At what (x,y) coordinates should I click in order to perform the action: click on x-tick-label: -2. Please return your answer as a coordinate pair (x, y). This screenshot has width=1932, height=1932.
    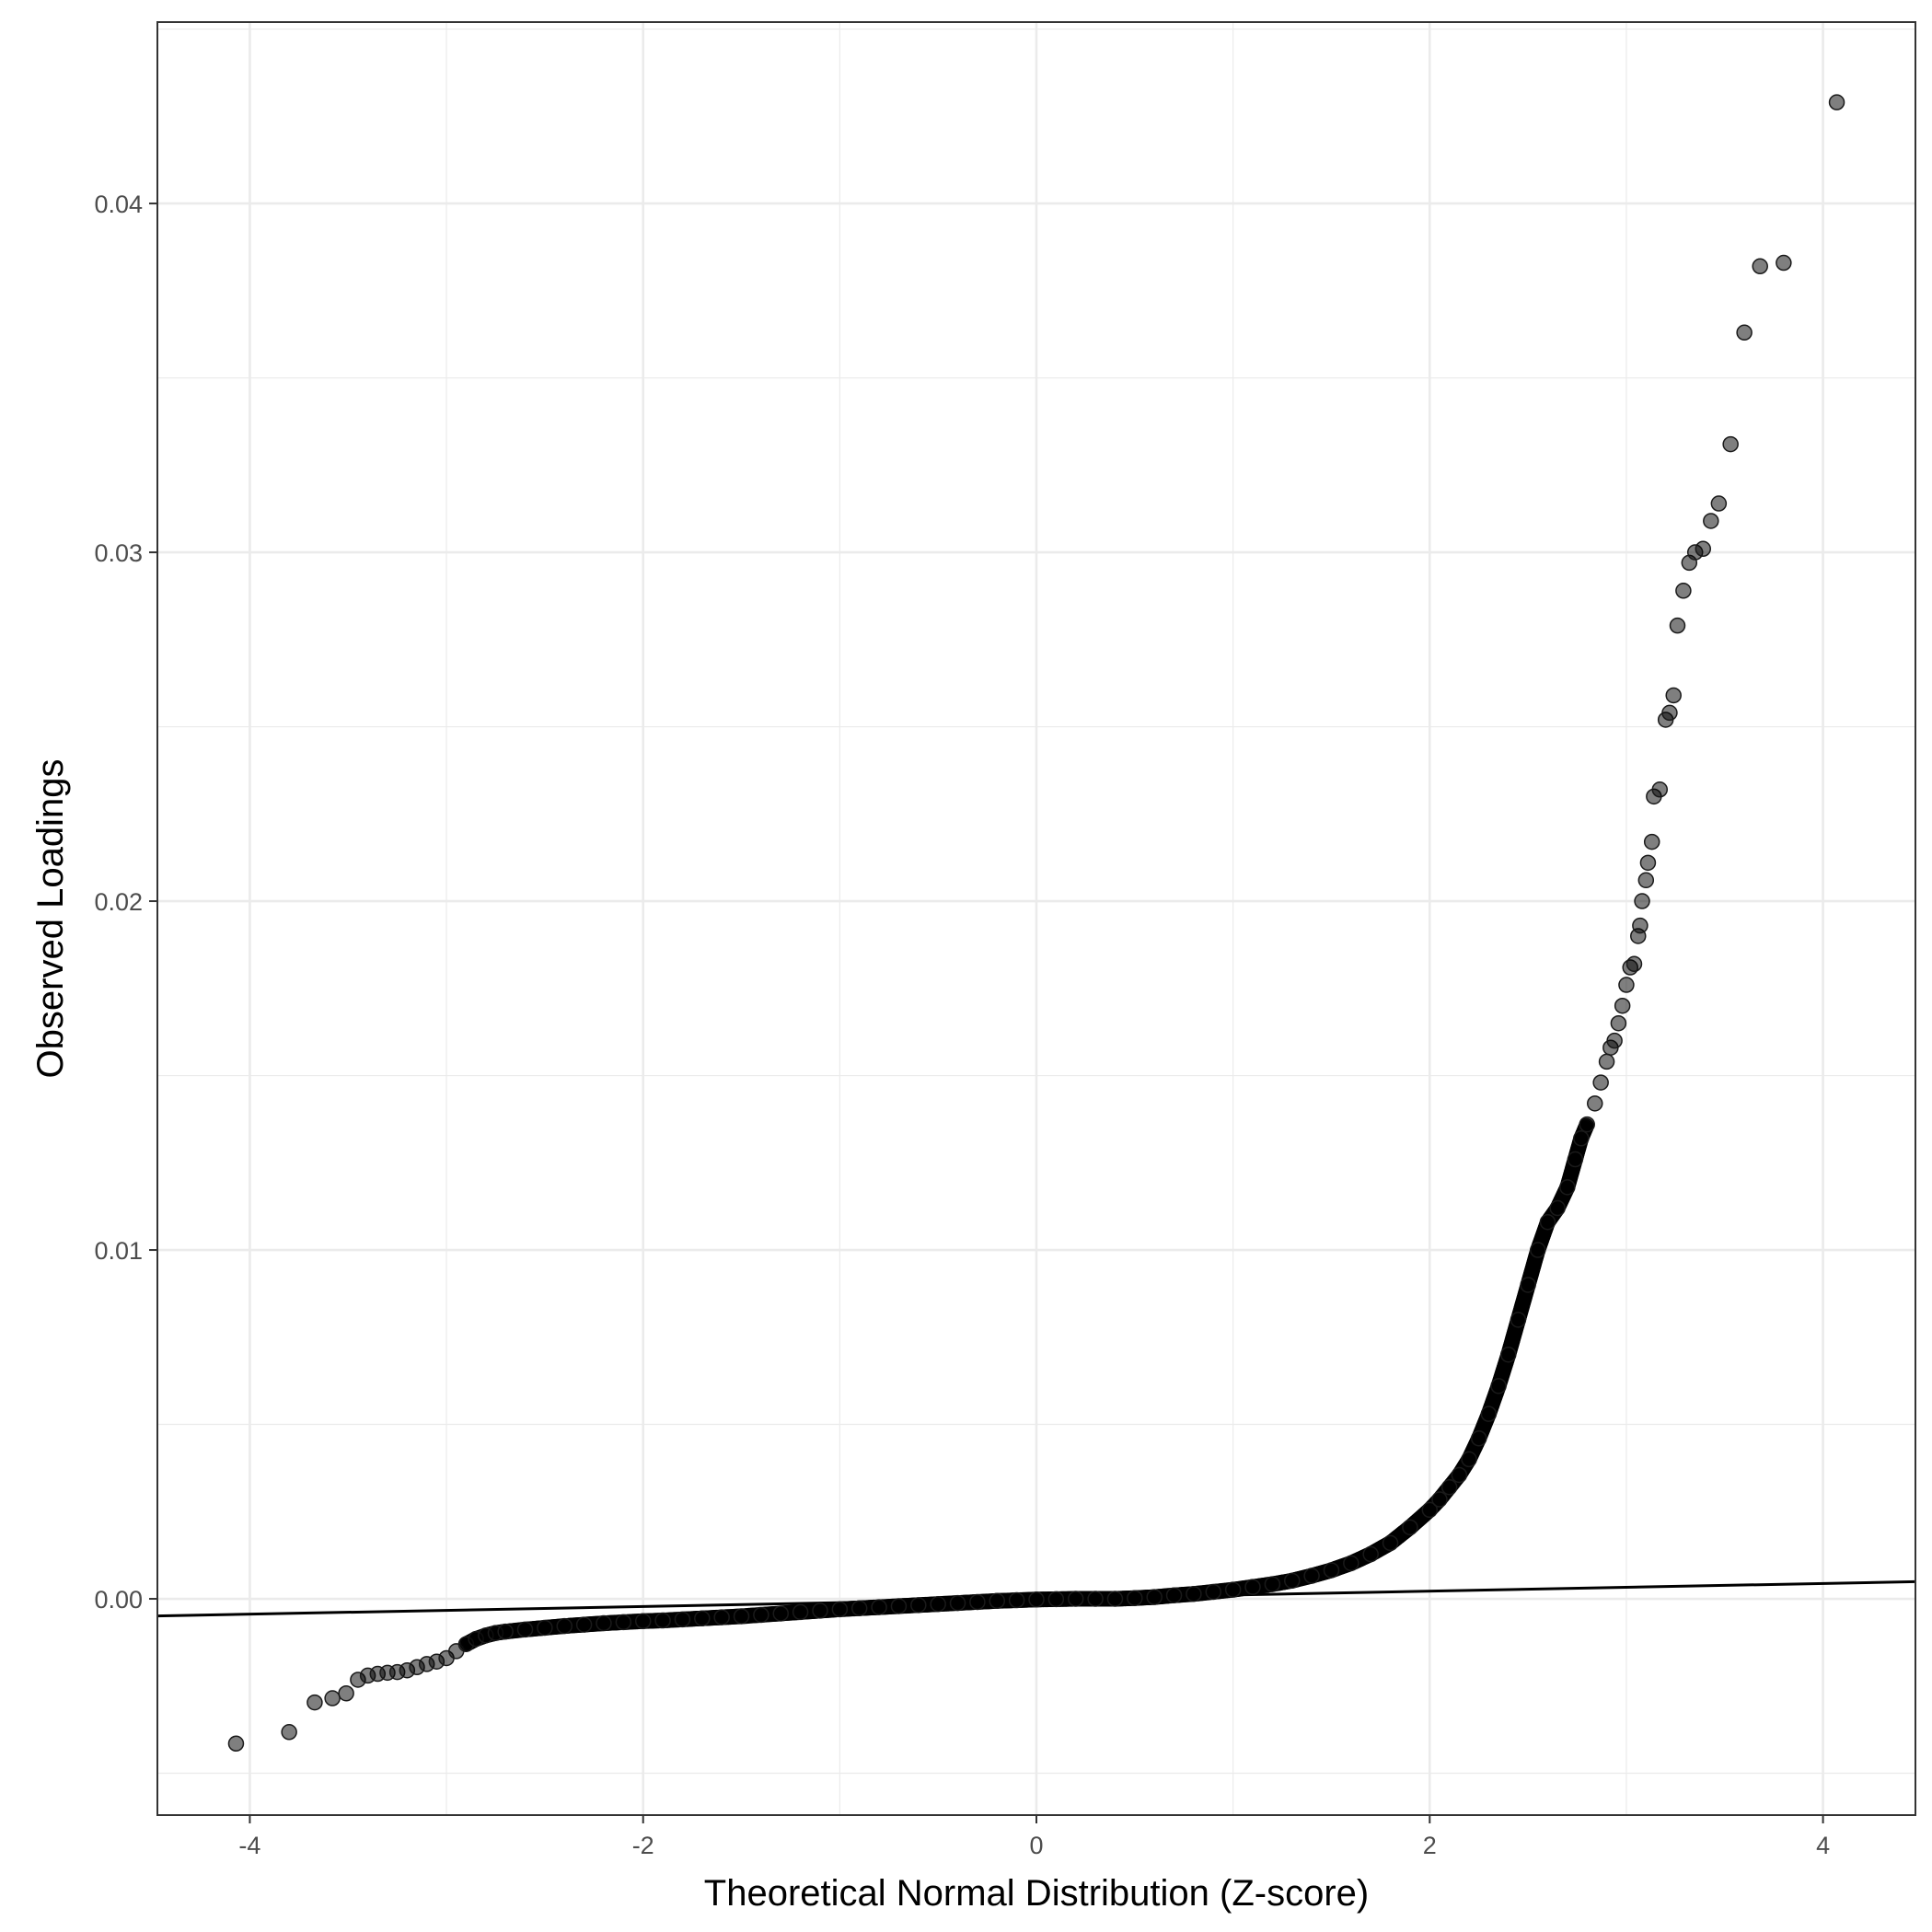
    Looking at the image, I should click on (643, 1846).